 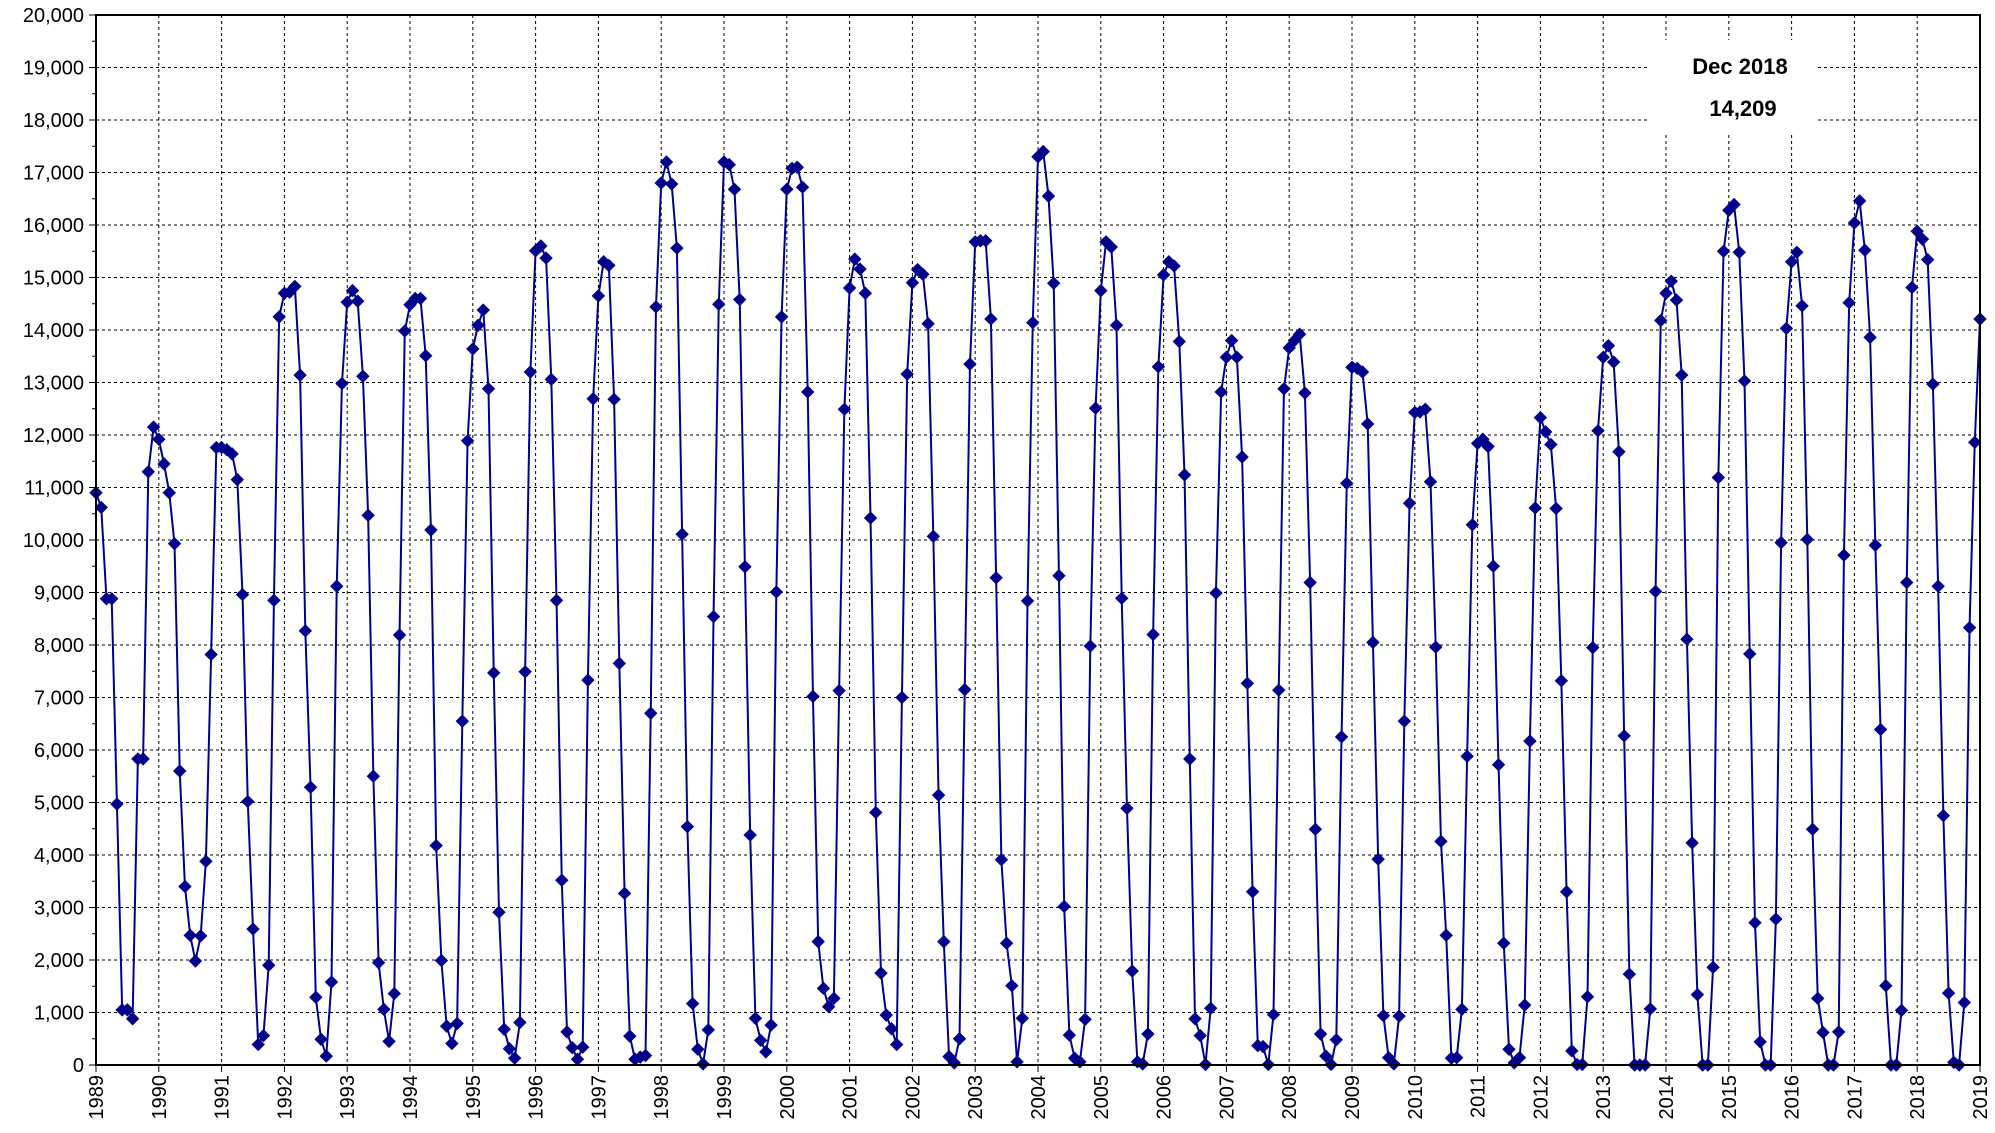 I want to click on x-tick-label: 2004, so click(x=1039, y=1097).